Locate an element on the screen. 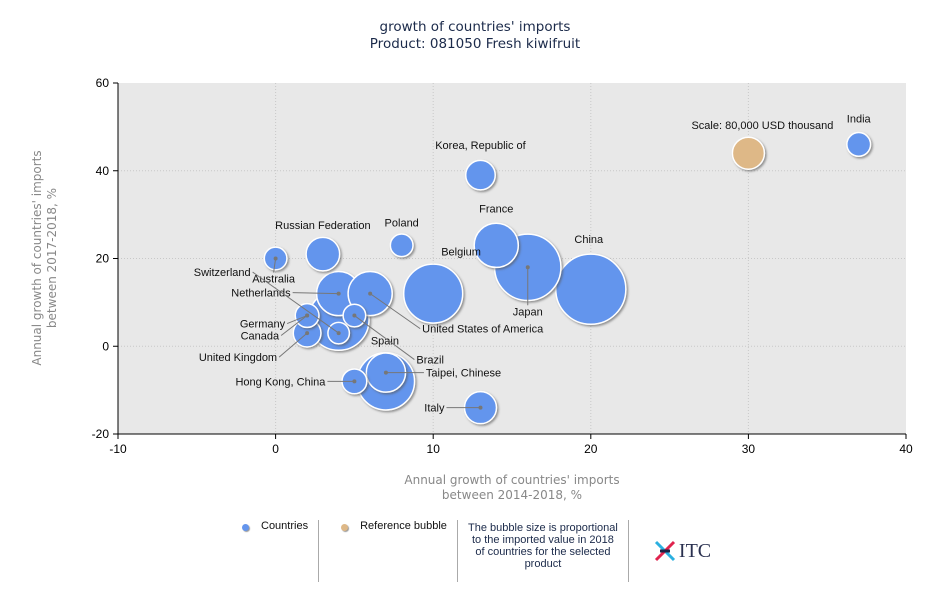  bubble-poland is located at coordinates (401, 245).